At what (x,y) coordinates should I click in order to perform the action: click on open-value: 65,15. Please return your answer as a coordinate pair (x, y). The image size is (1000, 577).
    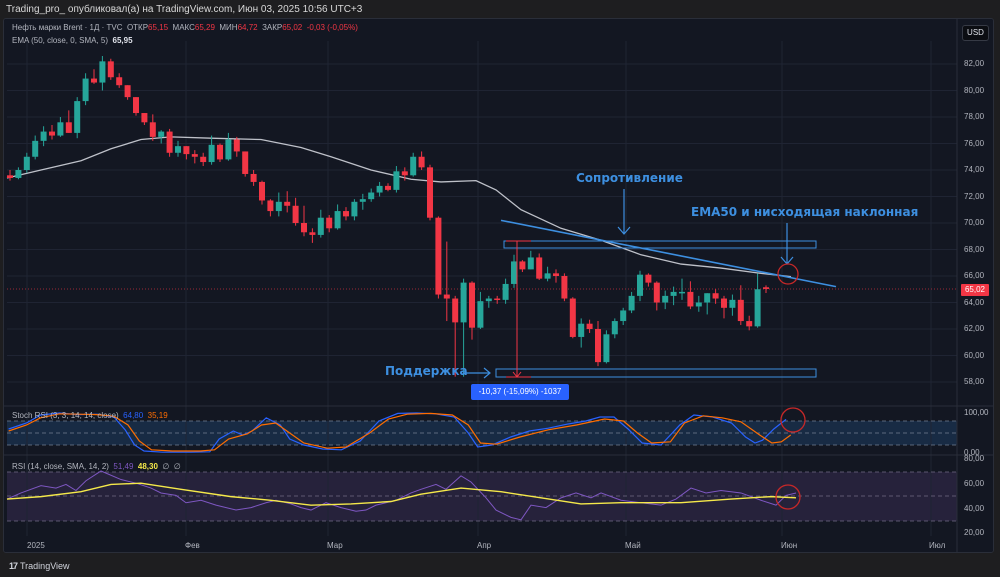
    Looking at the image, I should click on (158, 27).